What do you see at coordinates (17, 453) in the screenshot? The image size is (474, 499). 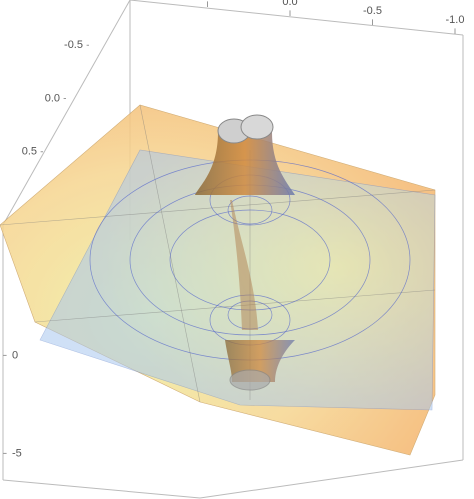 I see `z-tick-label: -5` at bounding box center [17, 453].